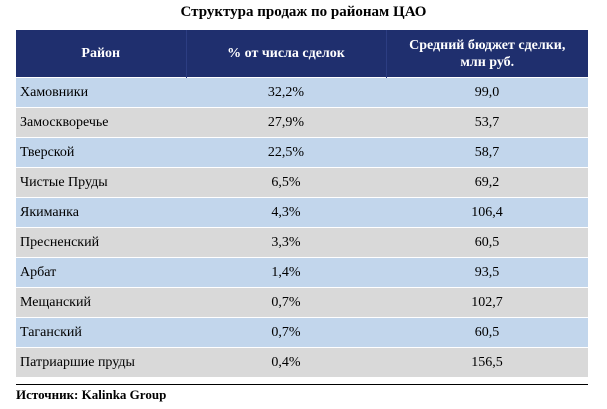 This screenshot has height=409, width=607. What do you see at coordinates (487, 212) in the screenshot?
I see `cell-budget: 106,4` at bounding box center [487, 212].